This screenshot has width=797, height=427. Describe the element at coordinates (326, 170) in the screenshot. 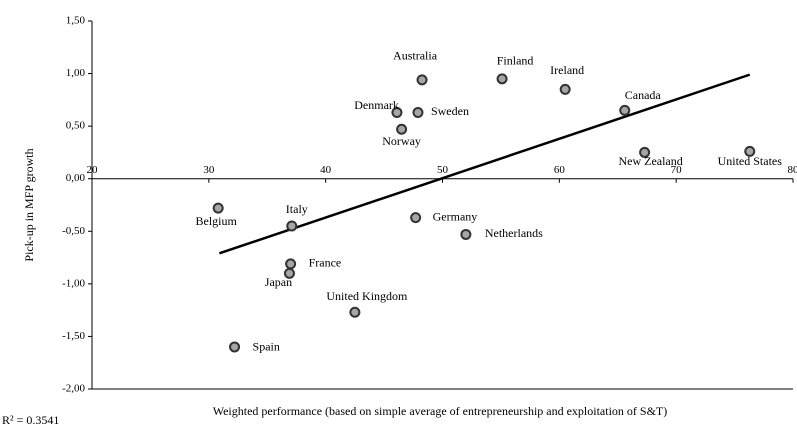

I see `x-tick-label: 40` at that location.